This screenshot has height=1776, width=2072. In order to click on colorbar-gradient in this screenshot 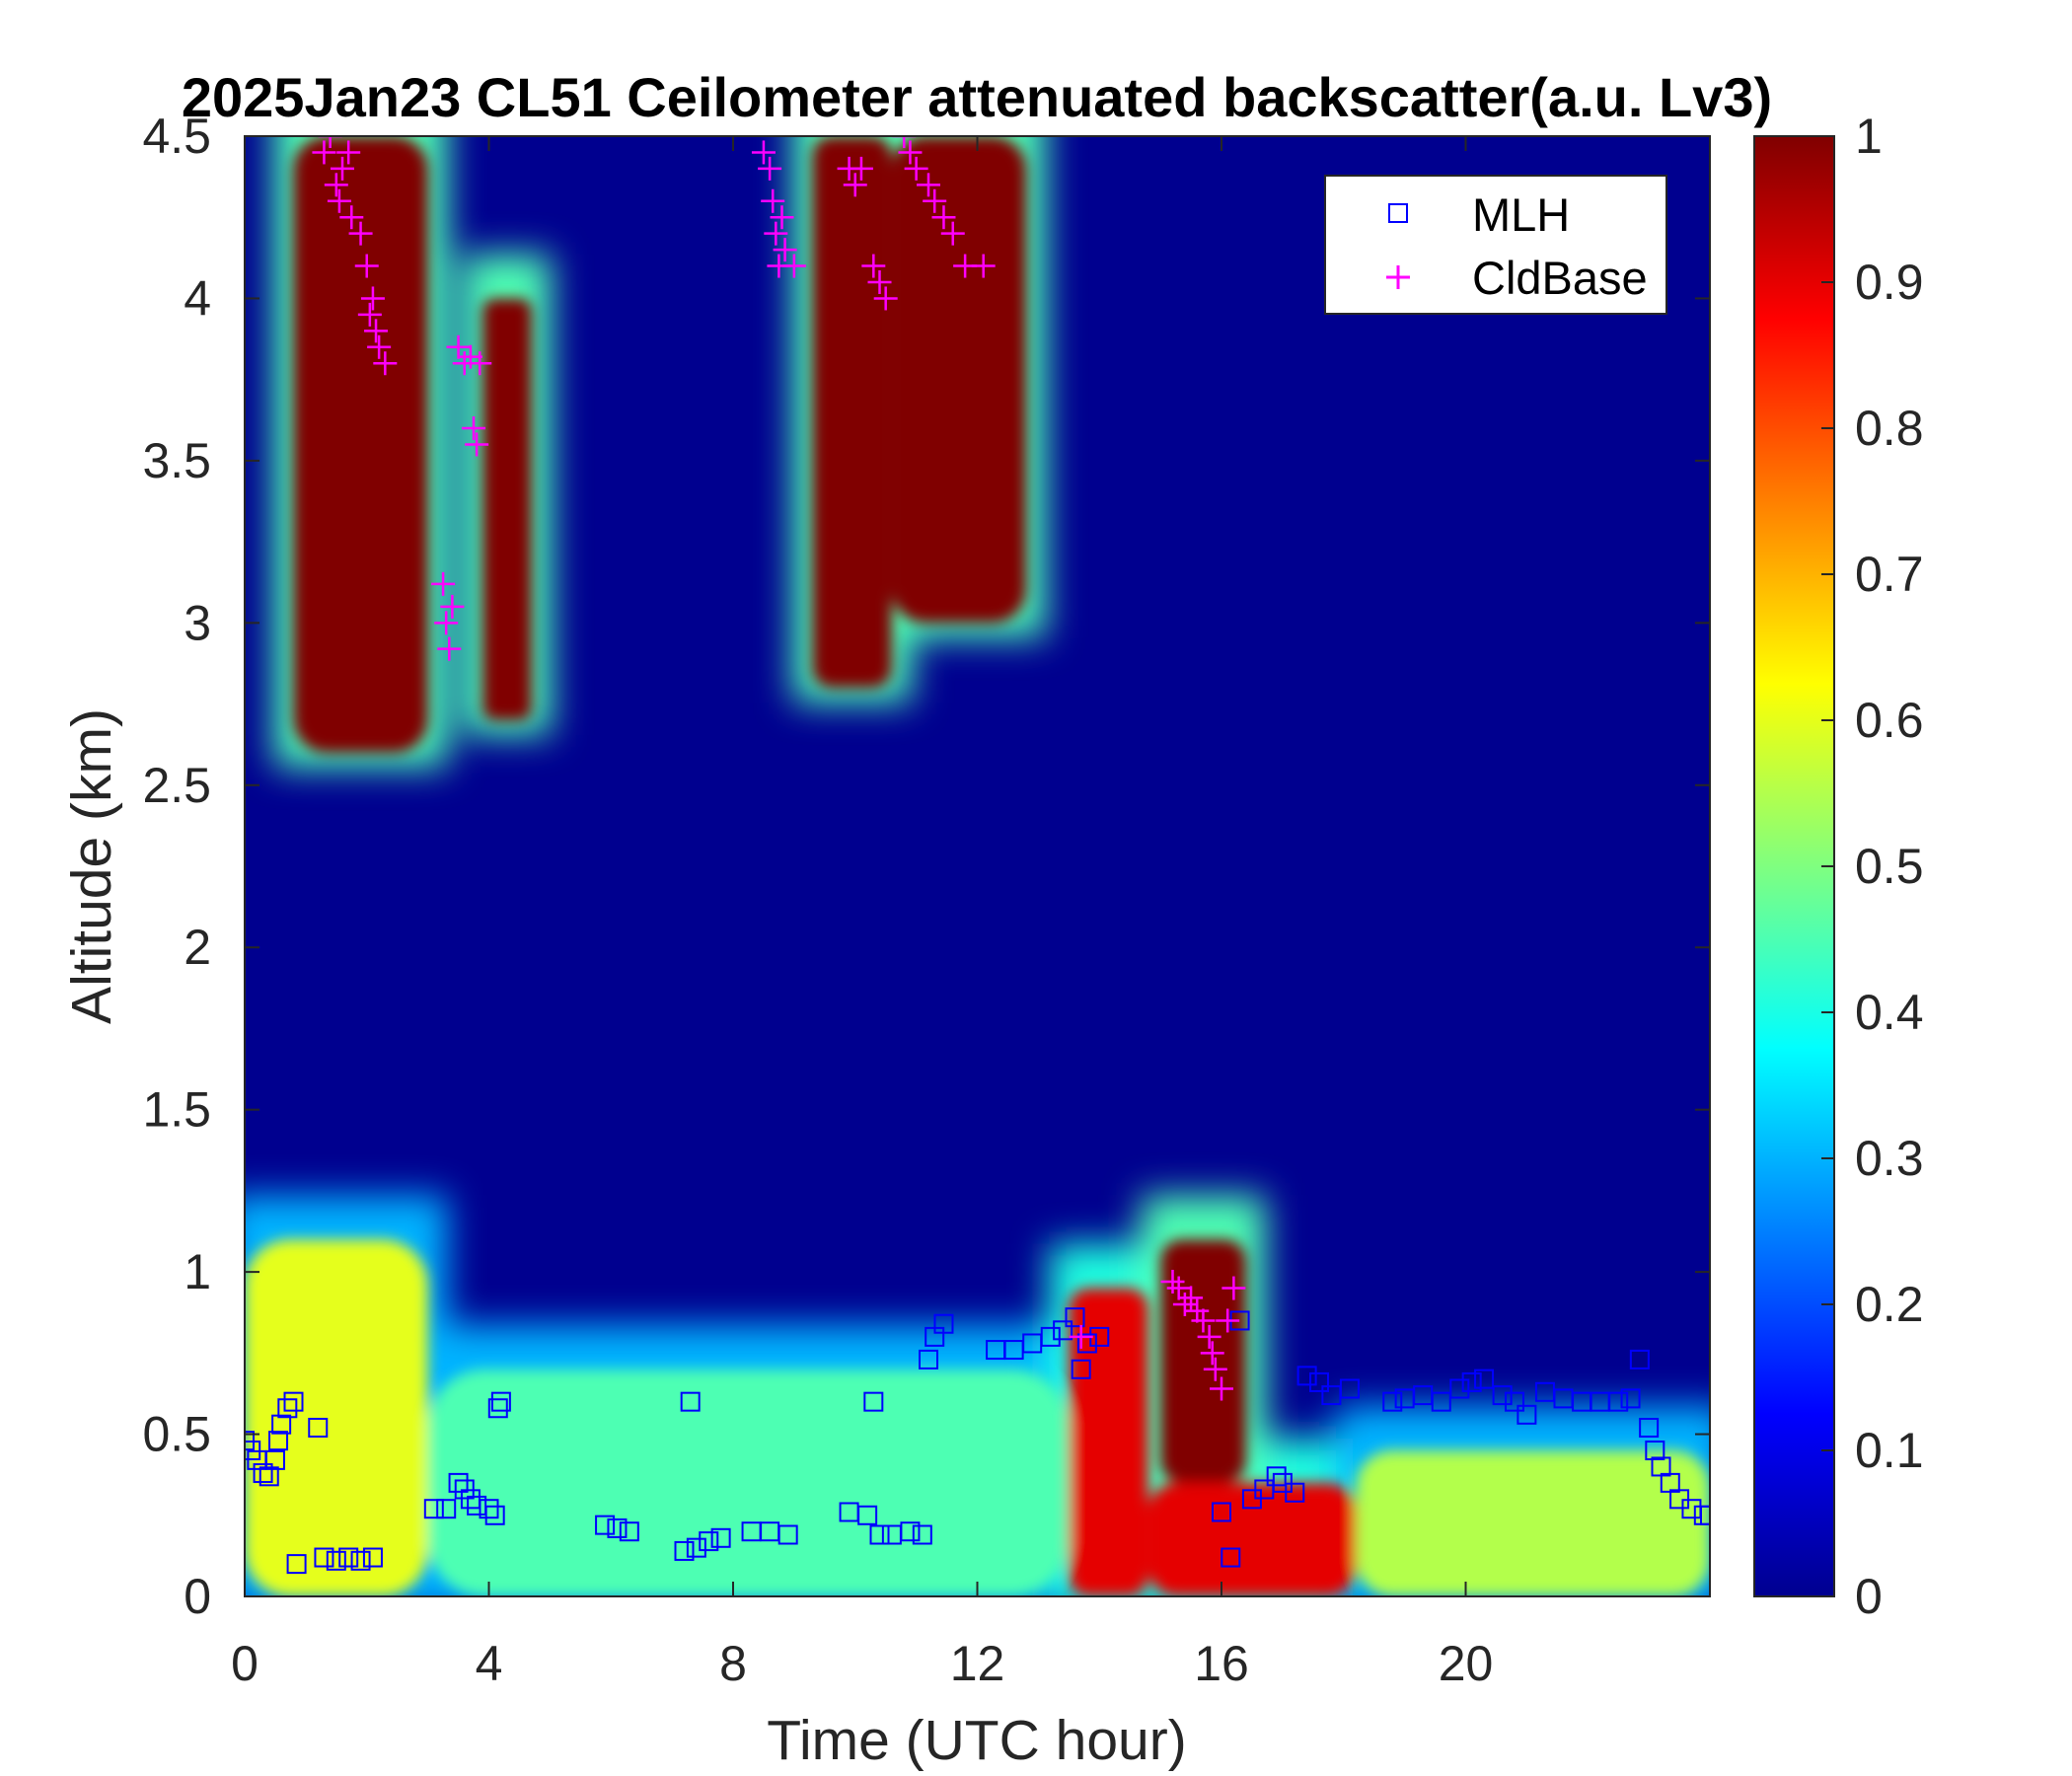, I will do `click(1794, 866)`.